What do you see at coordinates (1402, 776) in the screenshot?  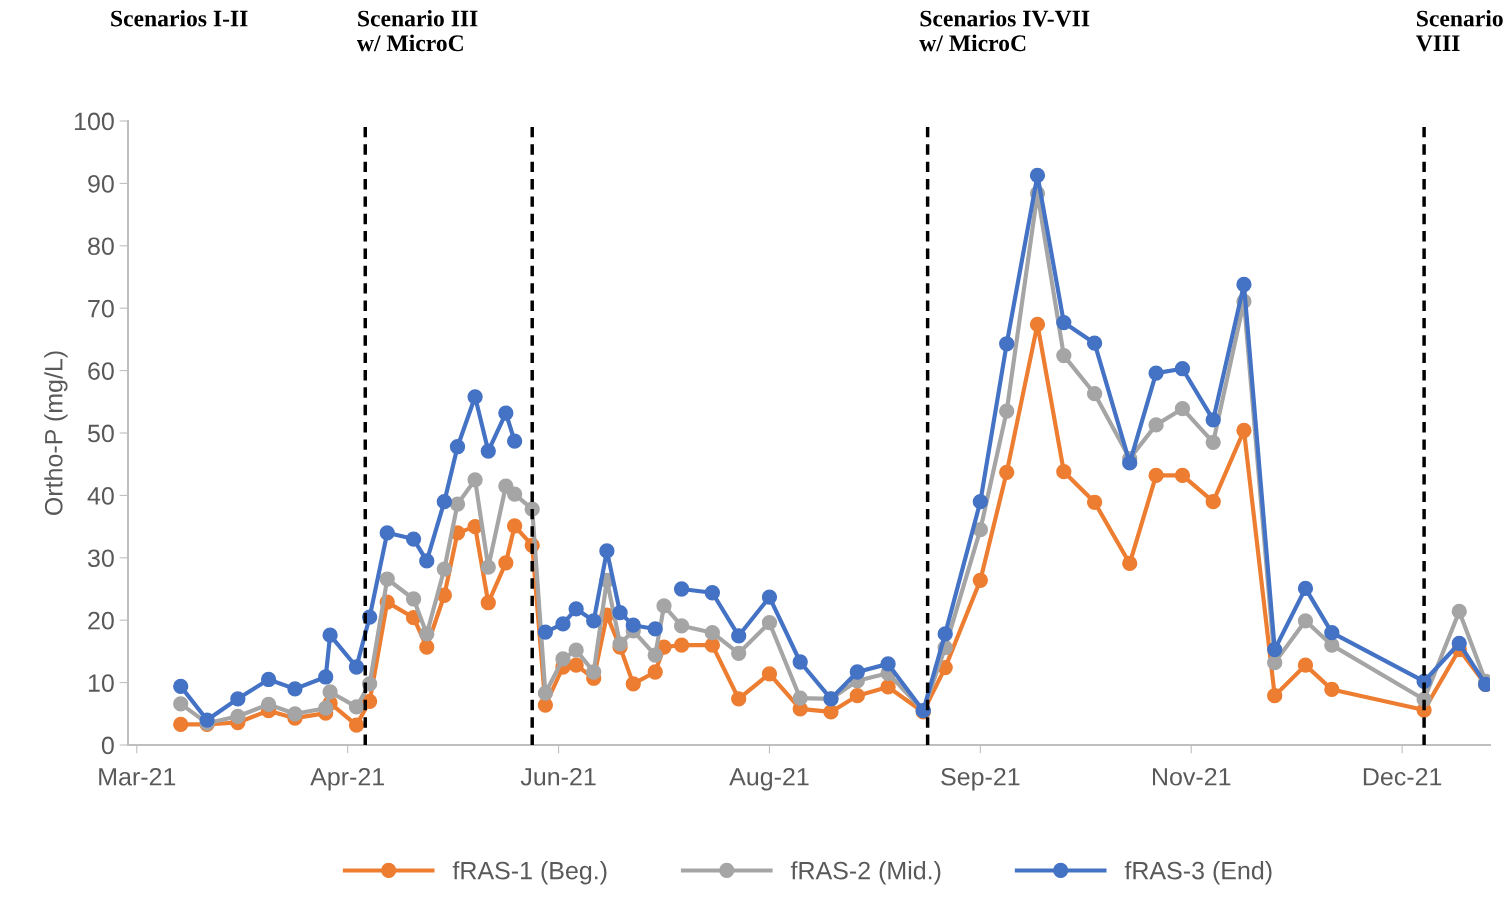 I see `x-tick-label: Dec-21` at bounding box center [1402, 776].